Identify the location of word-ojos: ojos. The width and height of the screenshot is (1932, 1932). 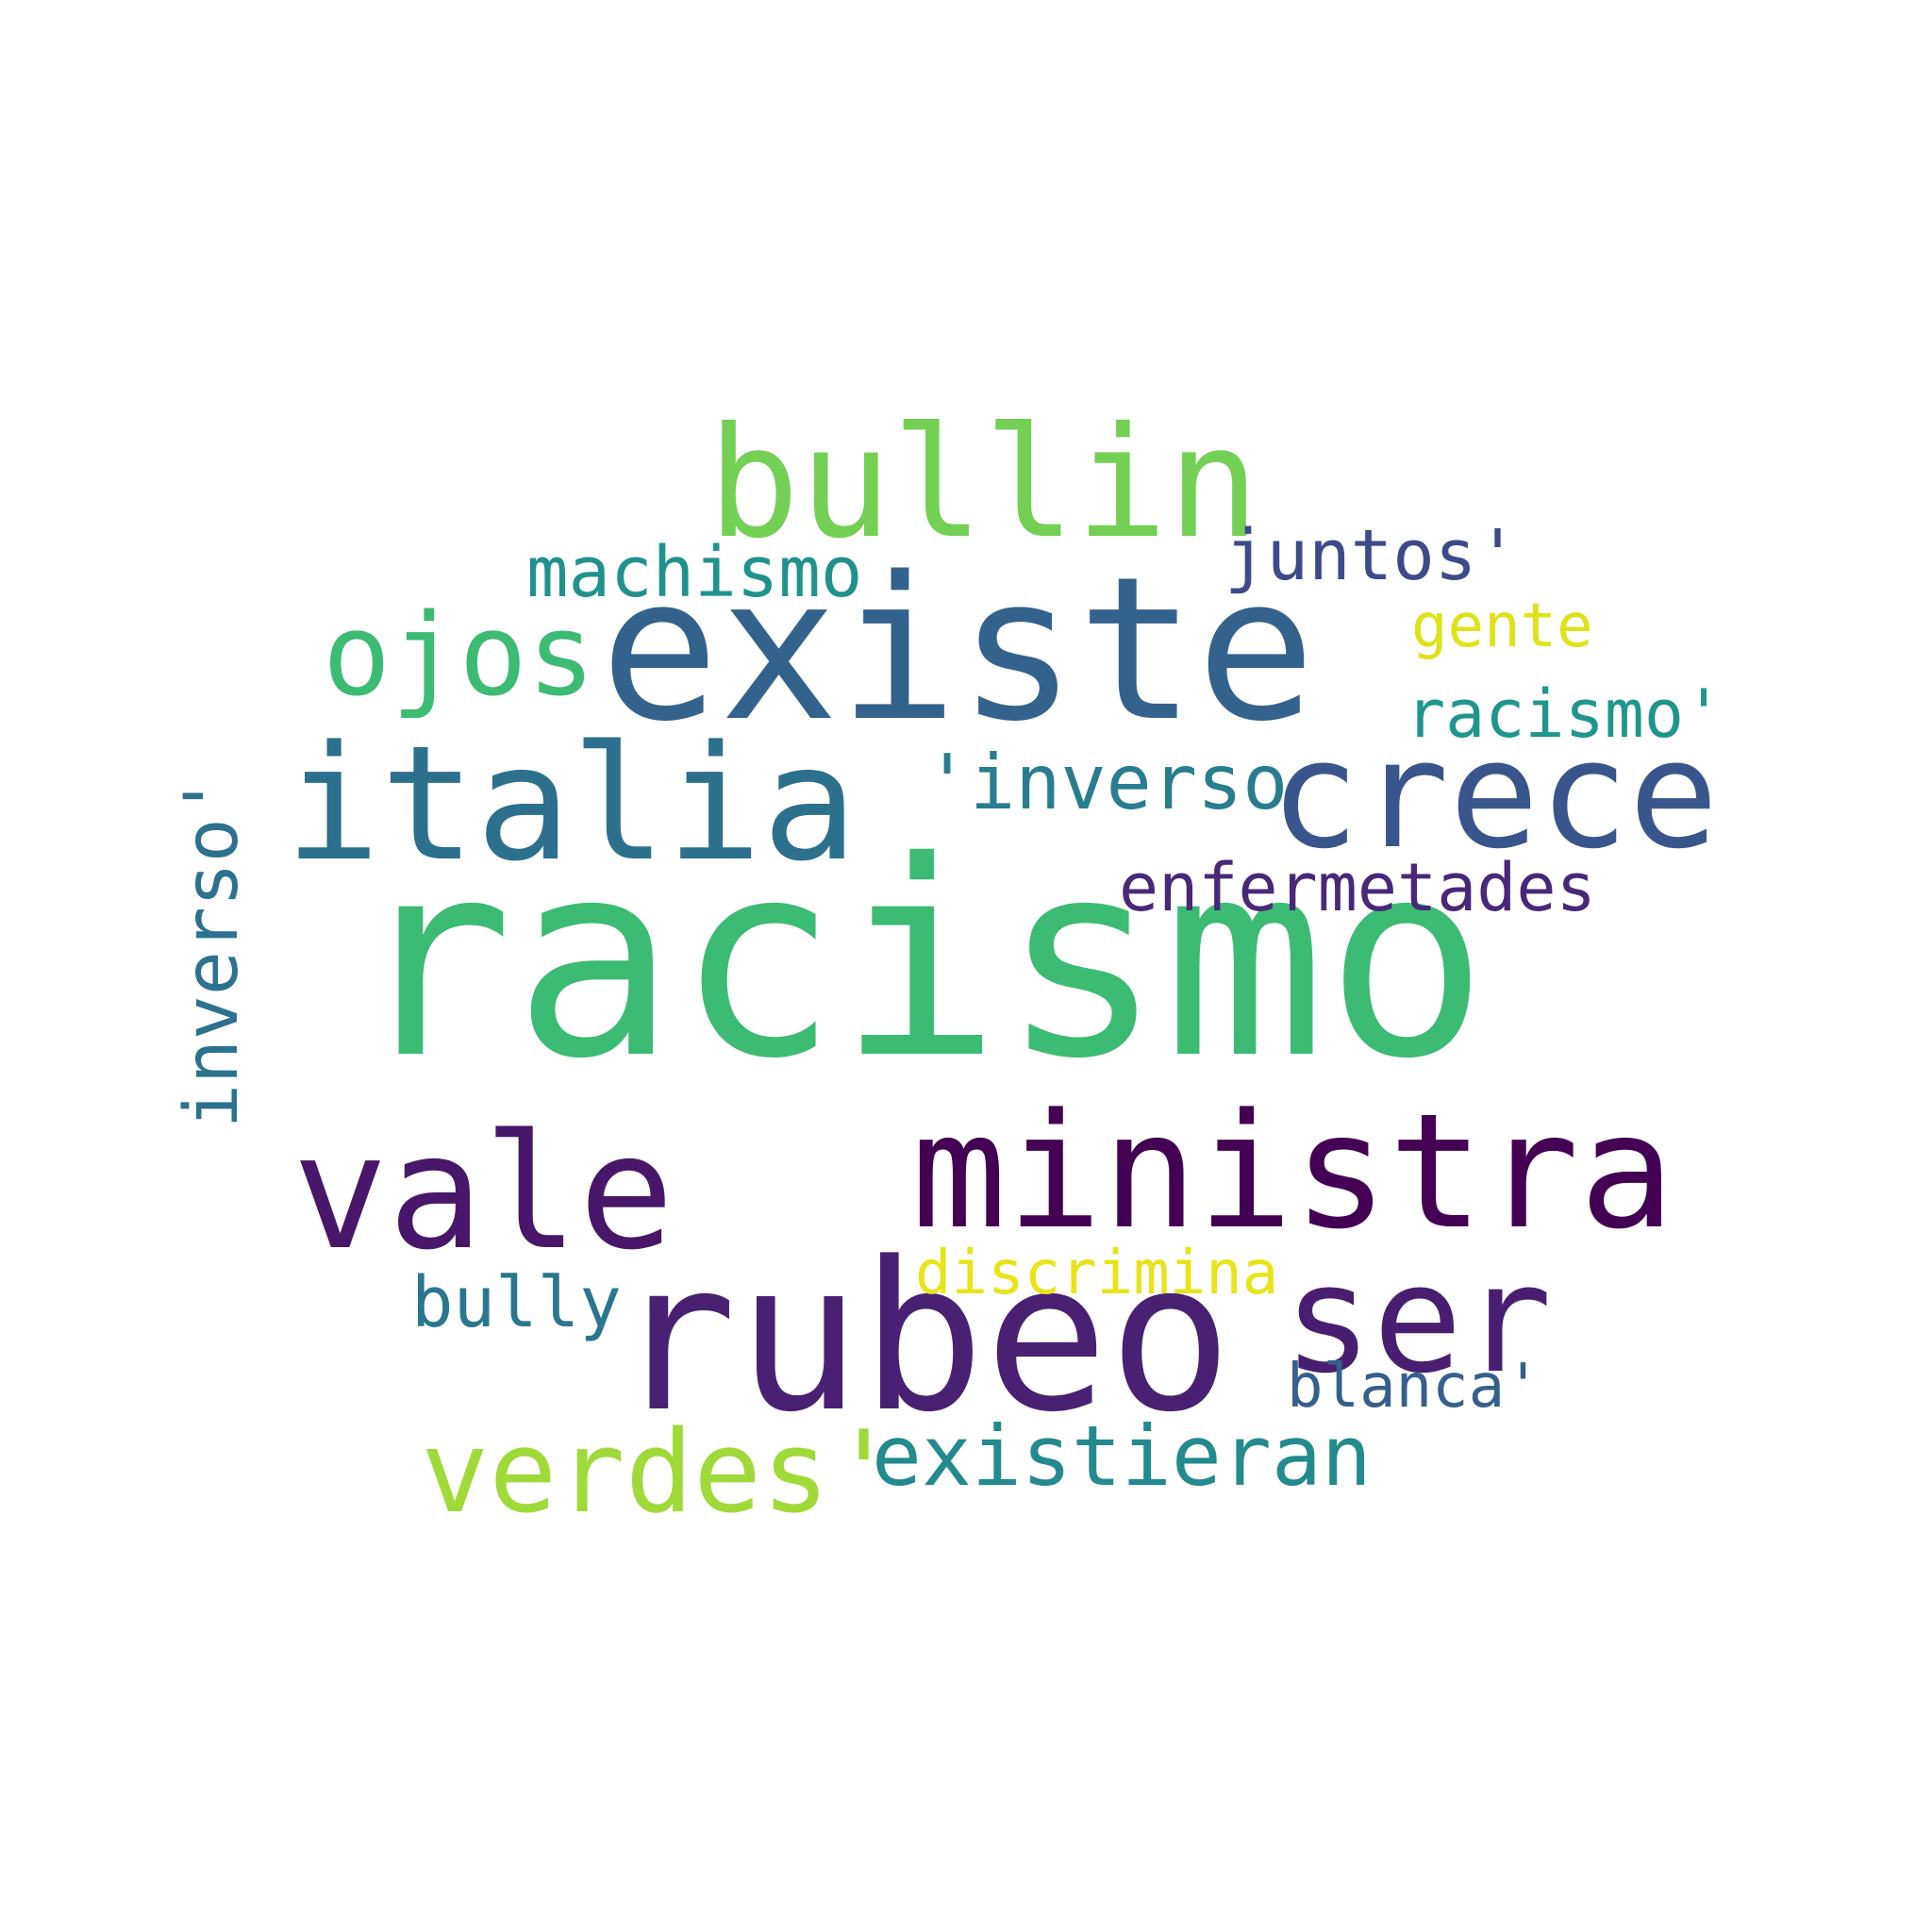
(459, 656).